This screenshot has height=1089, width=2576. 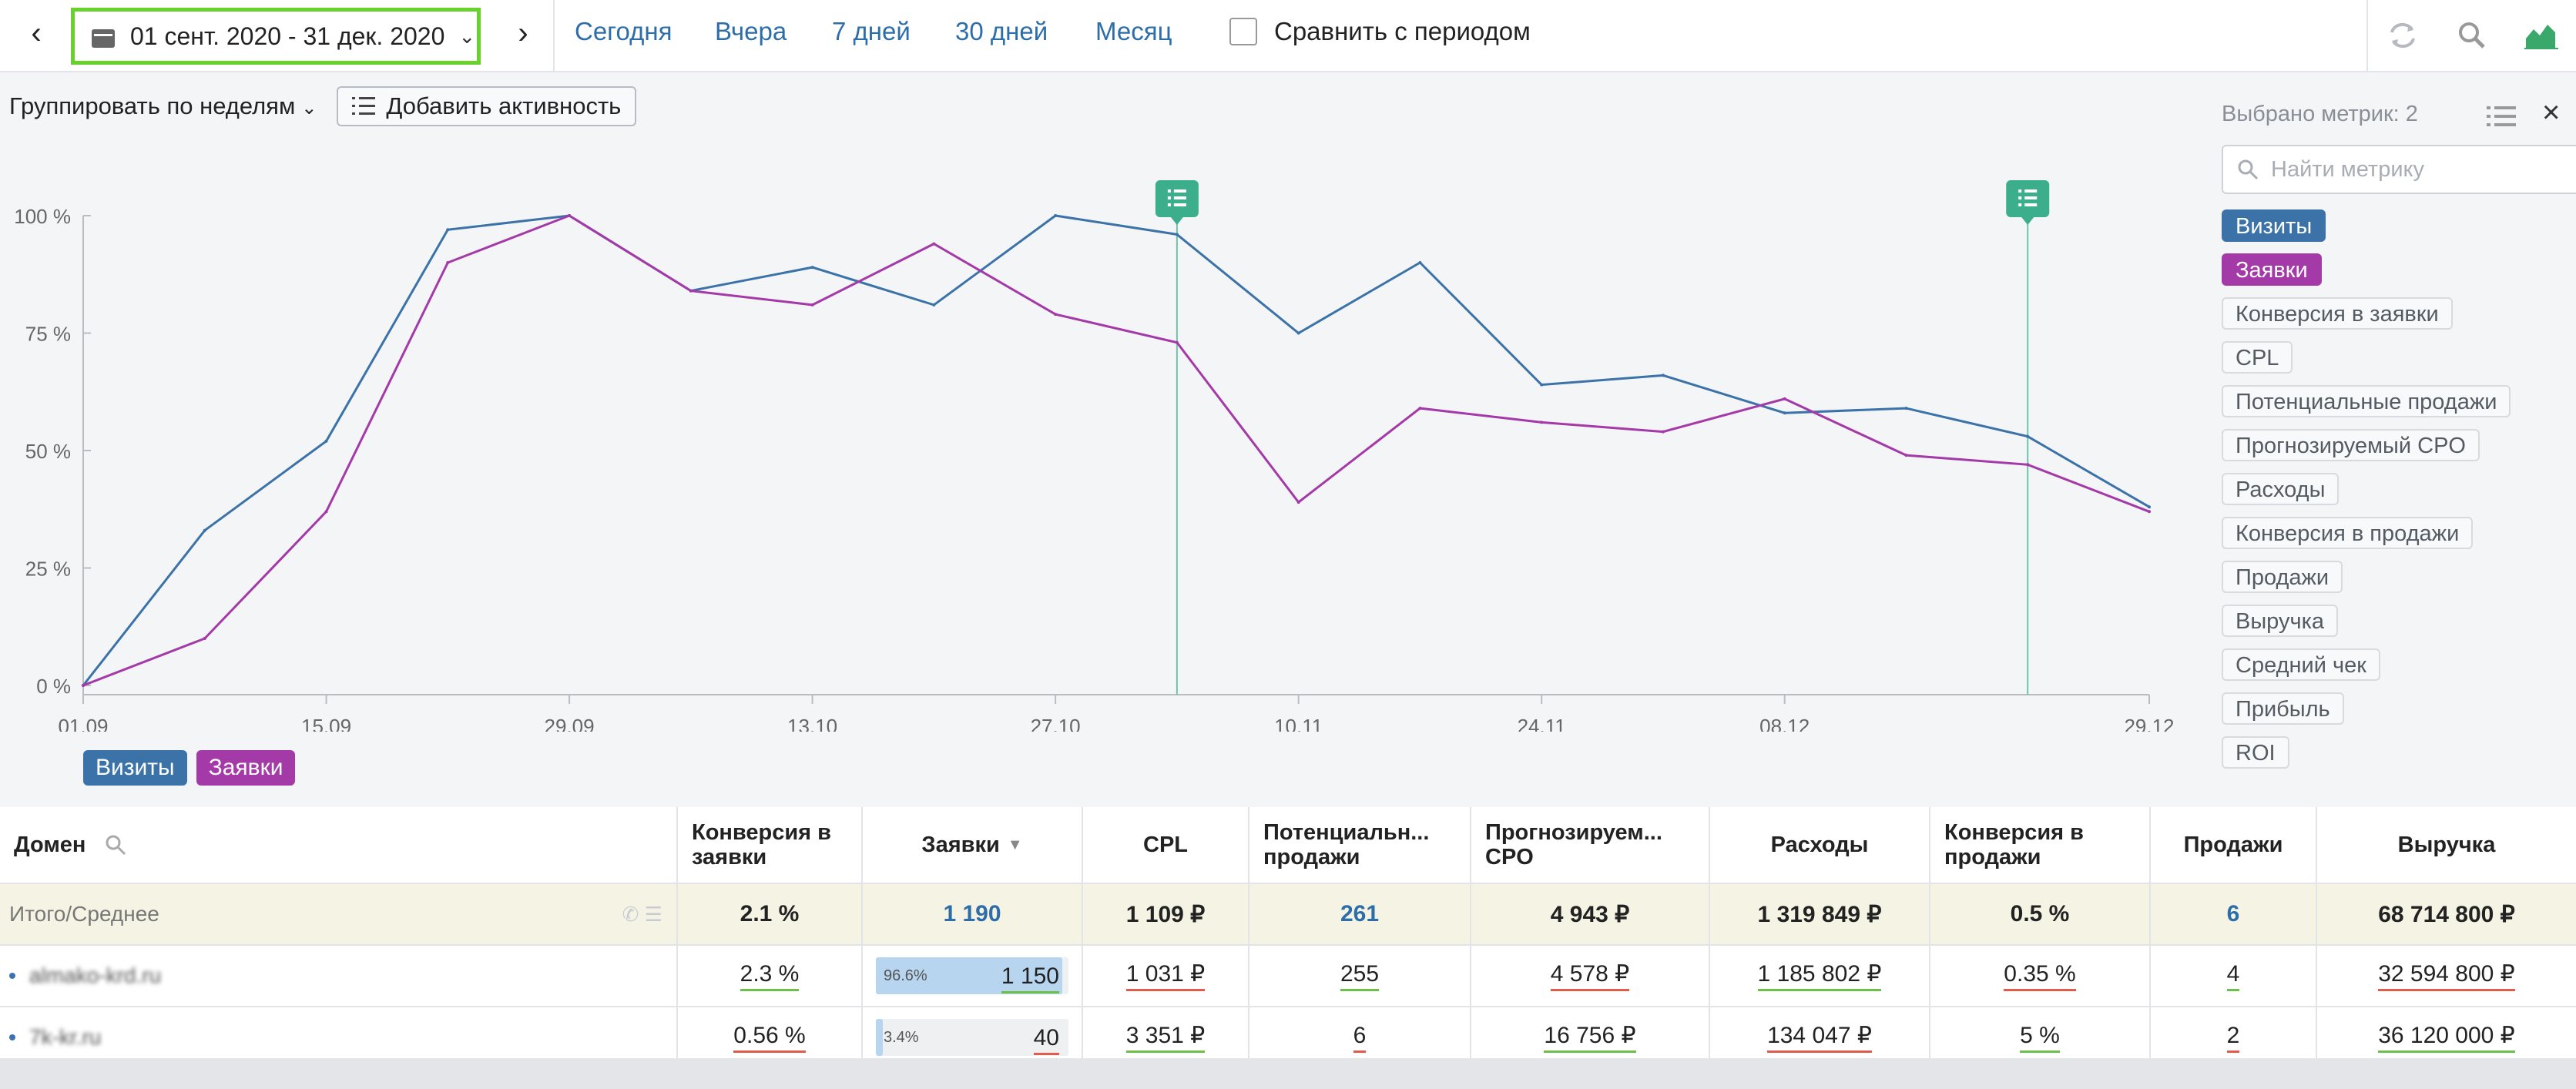 What do you see at coordinates (2040, 845) in the screenshot?
I see `col-conversion-sales: Конверсия в продажи` at bounding box center [2040, 845].